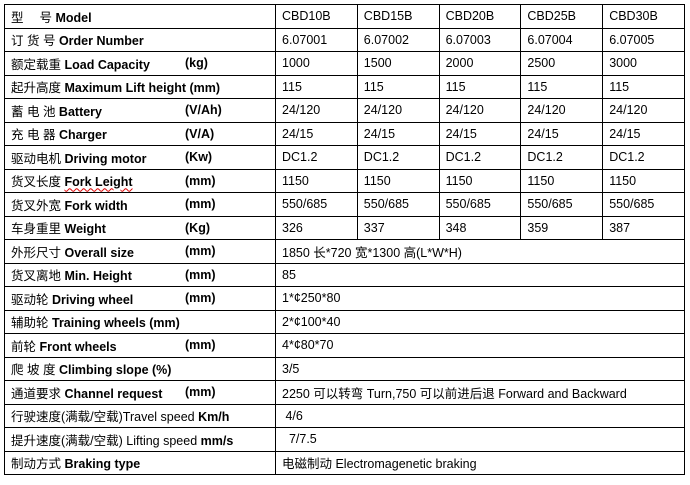  Describe the element at coordinates (36, 158) in the screenshot. I see `label-cn: 驱动电机` at that location.